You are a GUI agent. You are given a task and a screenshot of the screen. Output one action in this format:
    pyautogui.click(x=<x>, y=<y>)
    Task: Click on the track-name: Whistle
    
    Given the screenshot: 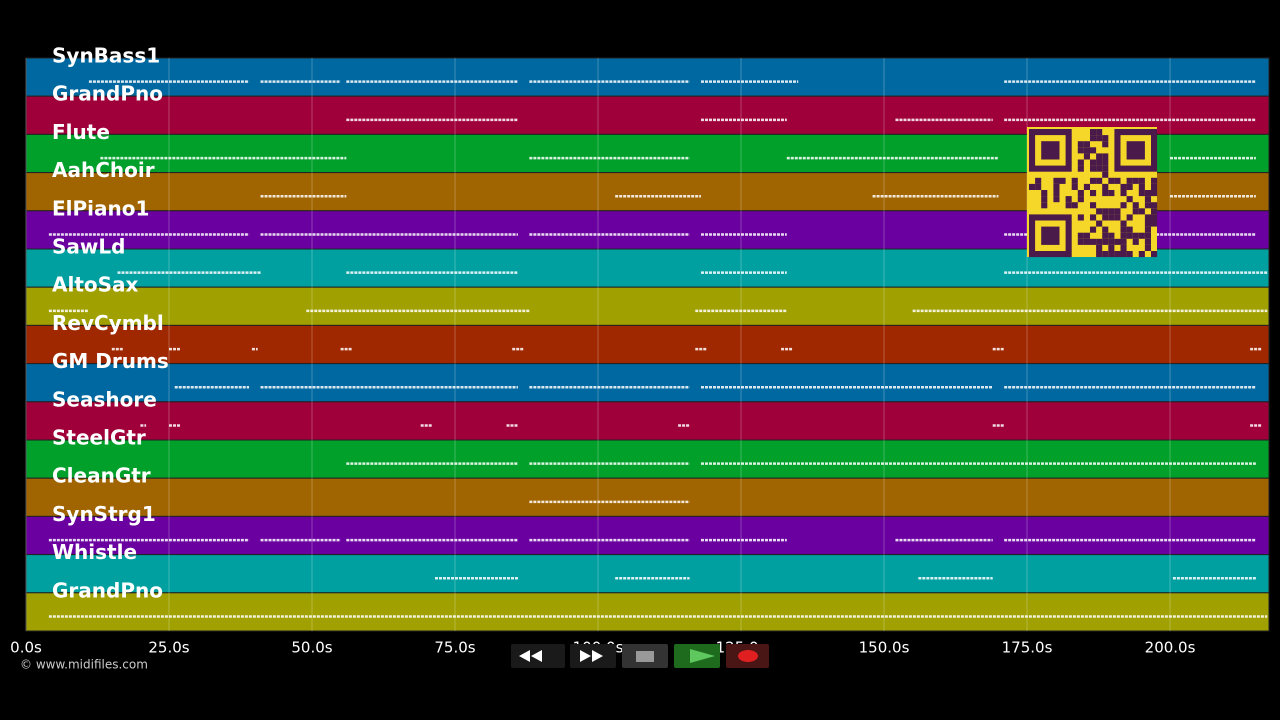 What is the action you would take?
    pyautogui.click(x=94, y=552)
    